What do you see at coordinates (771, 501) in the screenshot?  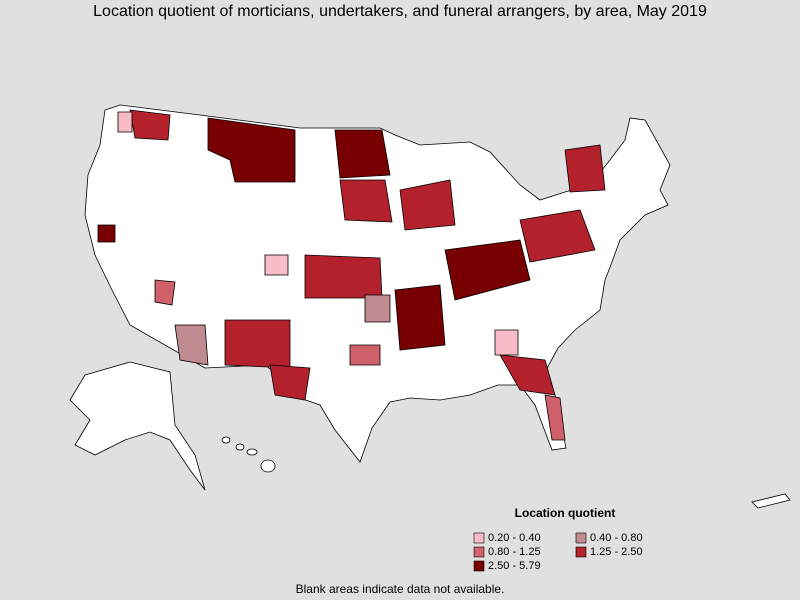 I see `puerto-rico` at bounding box center [771, 501].